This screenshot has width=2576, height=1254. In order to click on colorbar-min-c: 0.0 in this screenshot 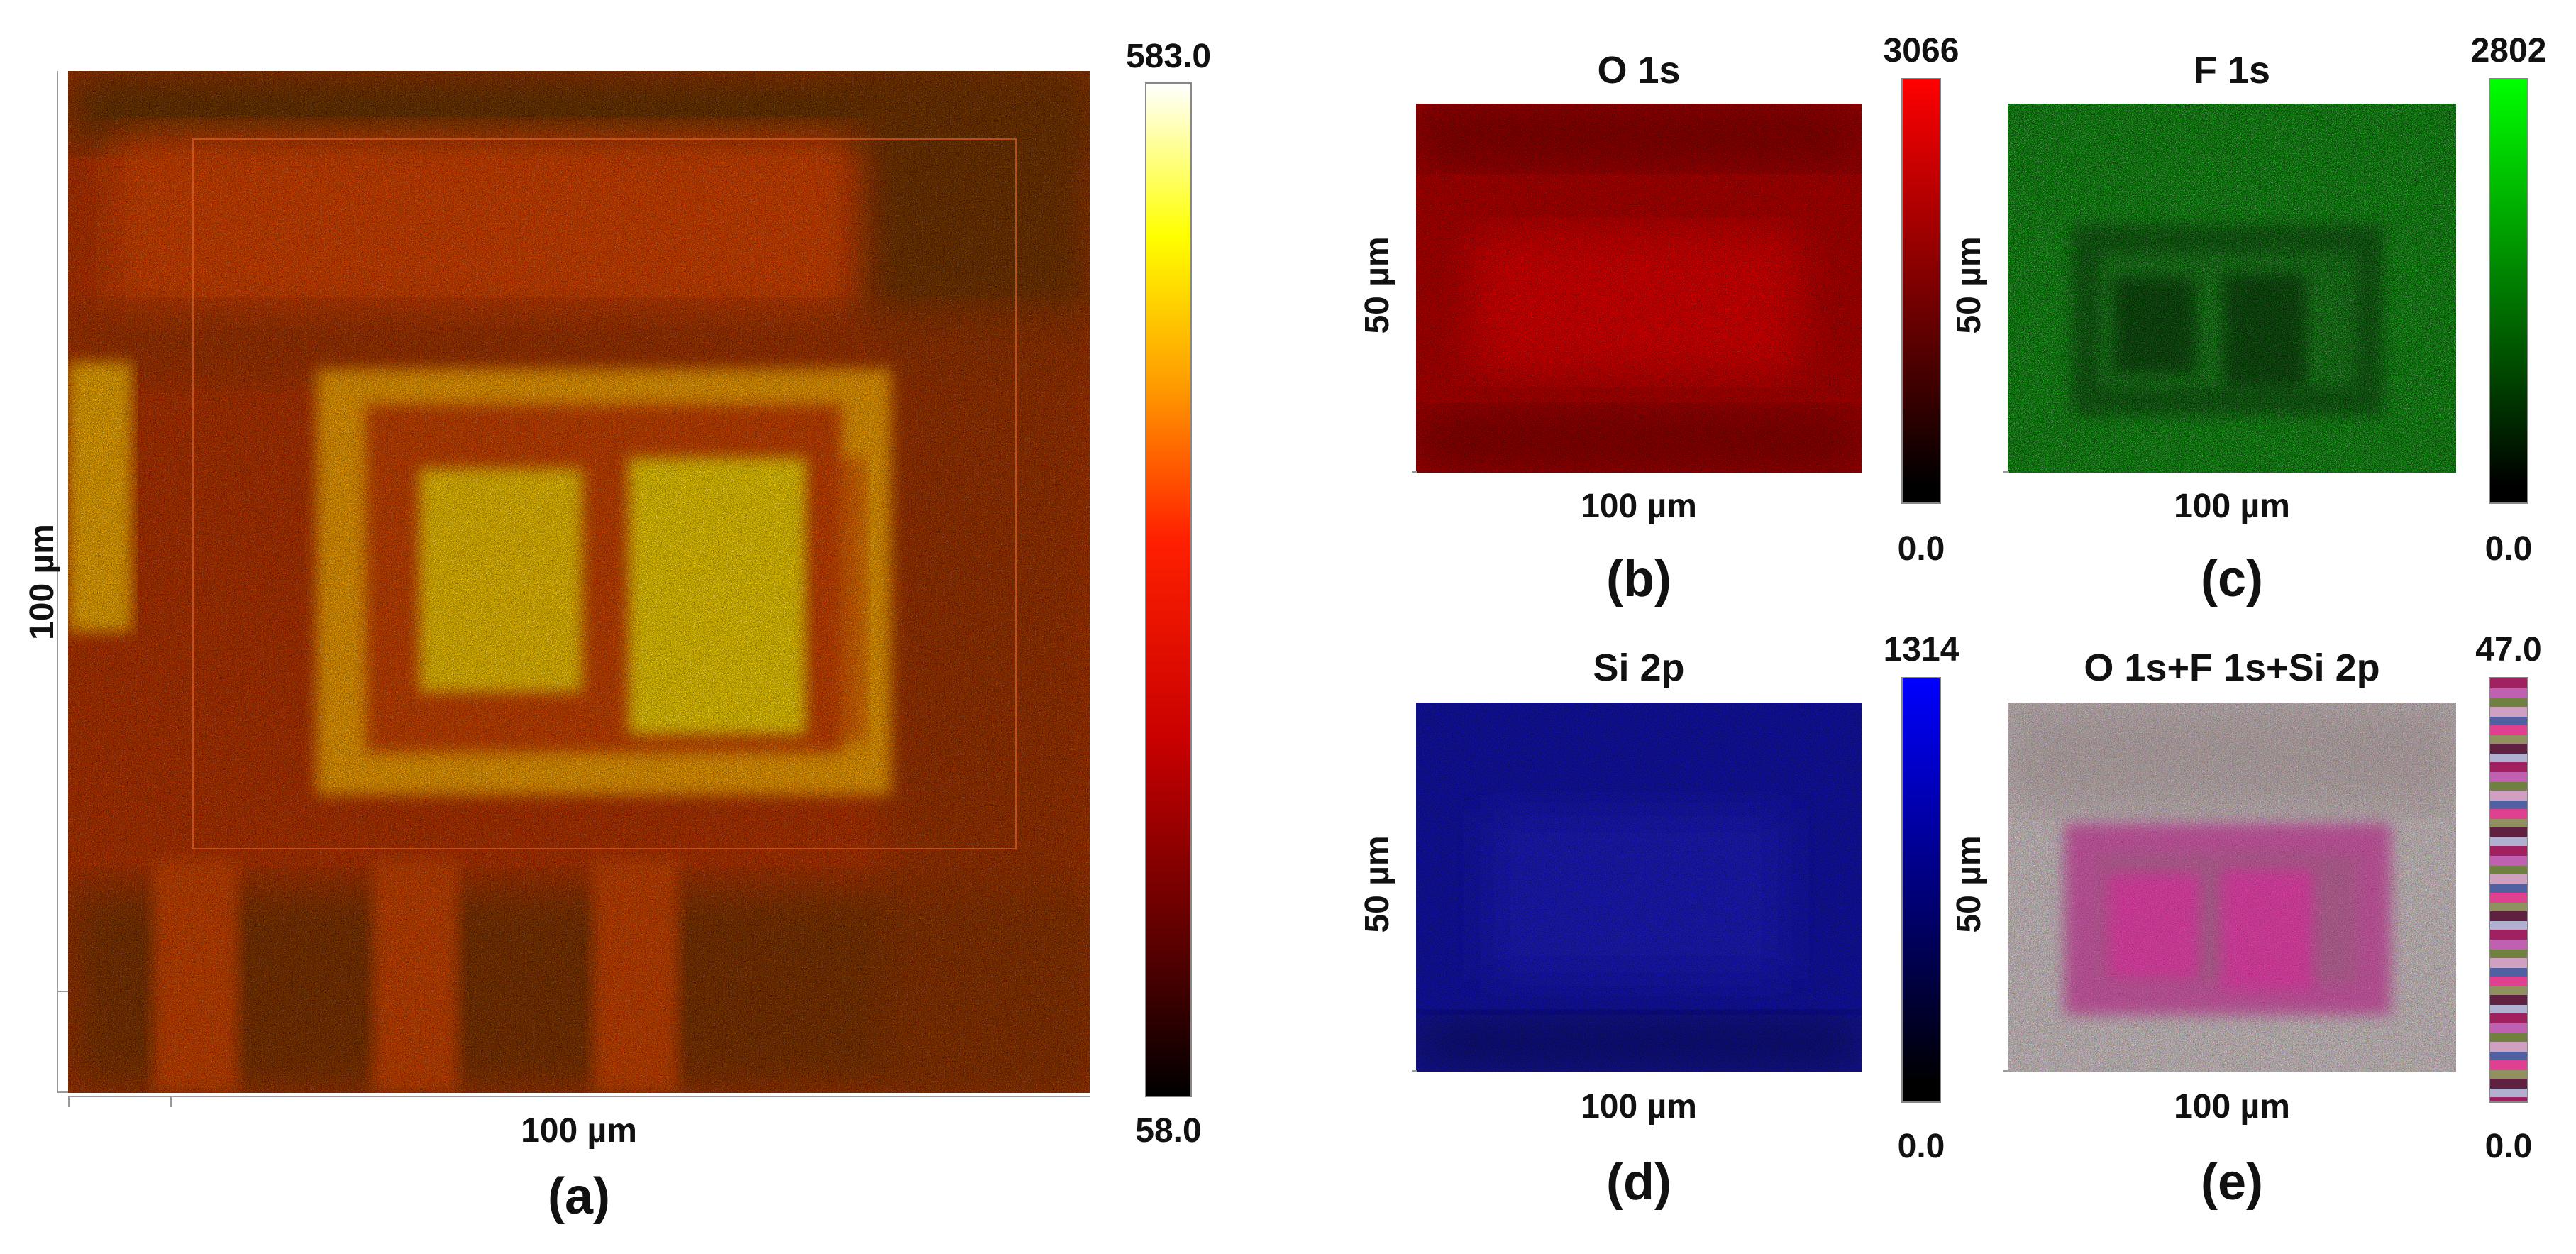, I will do `click(2508, 549)`.